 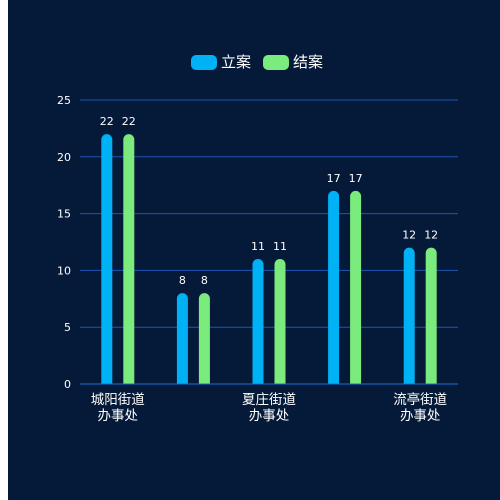 I want to click on y-tick-label-10: 10, so click(x=64, y=270).